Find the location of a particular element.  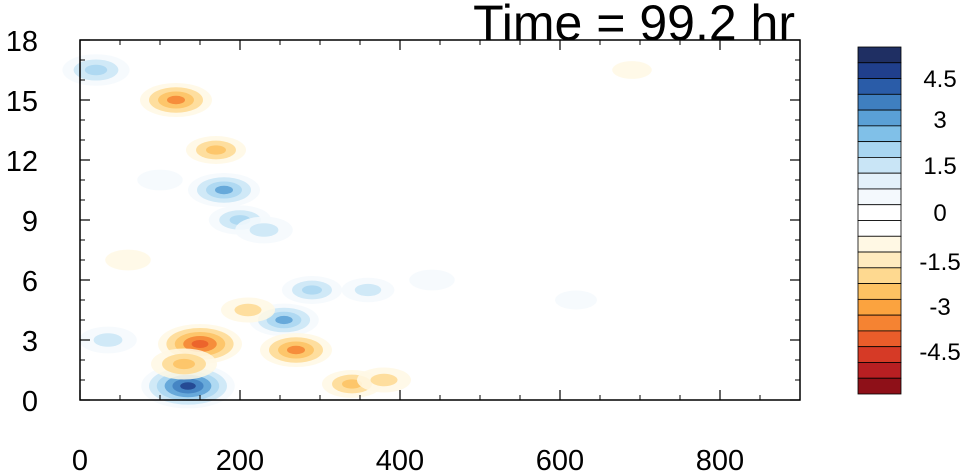

colorbar-label: -4.5 is located at coordinates (939, 352).